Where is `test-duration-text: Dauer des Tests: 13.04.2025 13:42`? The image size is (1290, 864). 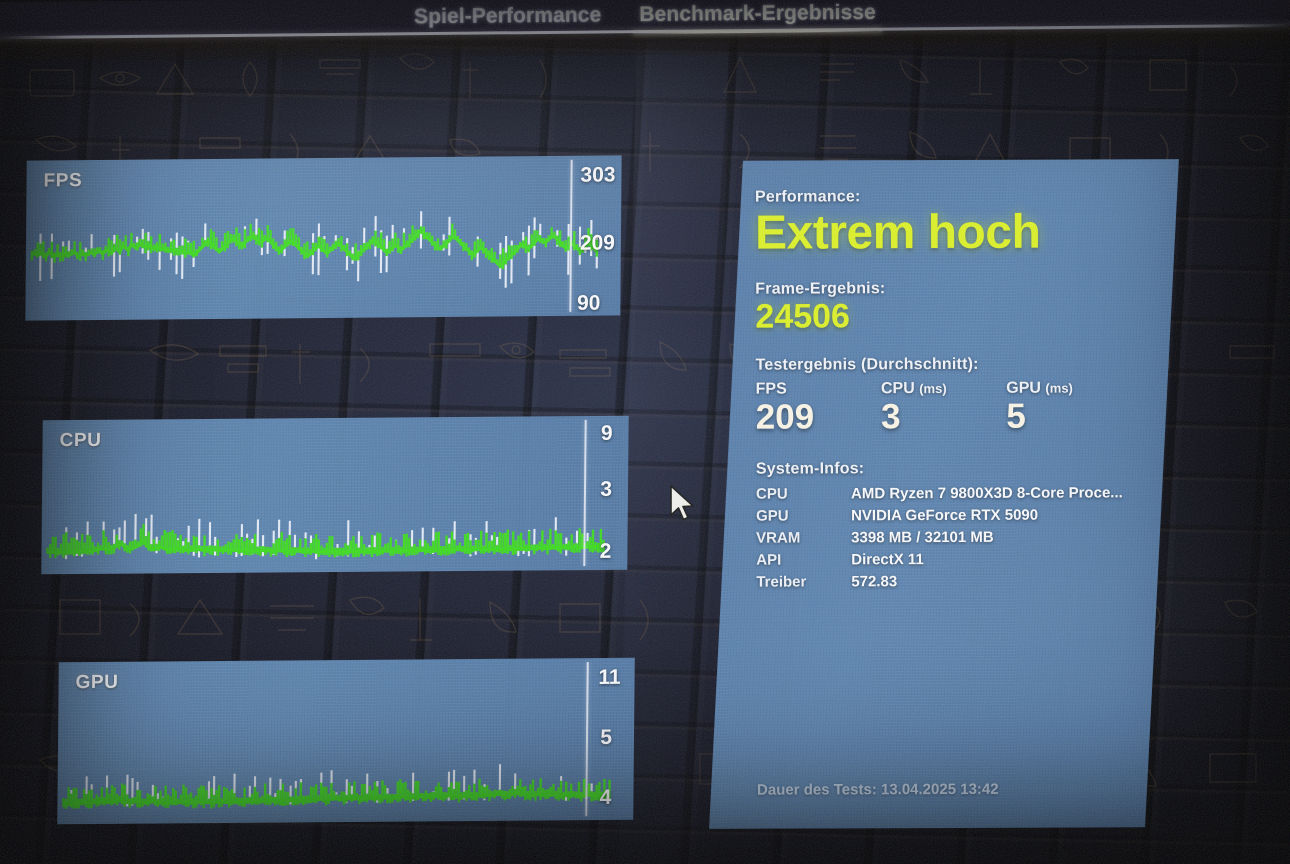 test-duration-text: Dauer des Tests: 13.04.2025 13:42 is located at coordinates (878, 789).